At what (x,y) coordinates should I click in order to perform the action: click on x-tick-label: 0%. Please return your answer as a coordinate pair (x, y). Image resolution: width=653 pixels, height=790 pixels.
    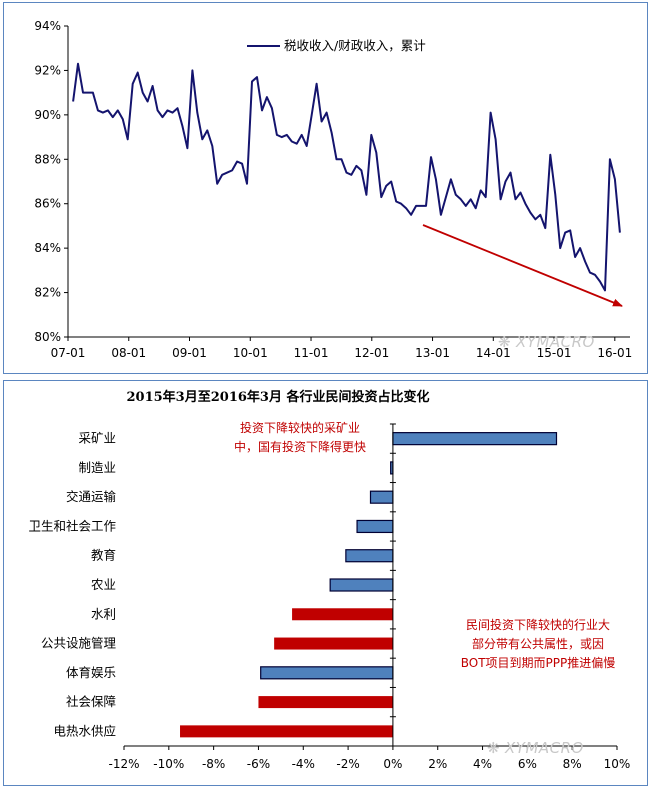
    Looking at the image, I should click on (392, 764).